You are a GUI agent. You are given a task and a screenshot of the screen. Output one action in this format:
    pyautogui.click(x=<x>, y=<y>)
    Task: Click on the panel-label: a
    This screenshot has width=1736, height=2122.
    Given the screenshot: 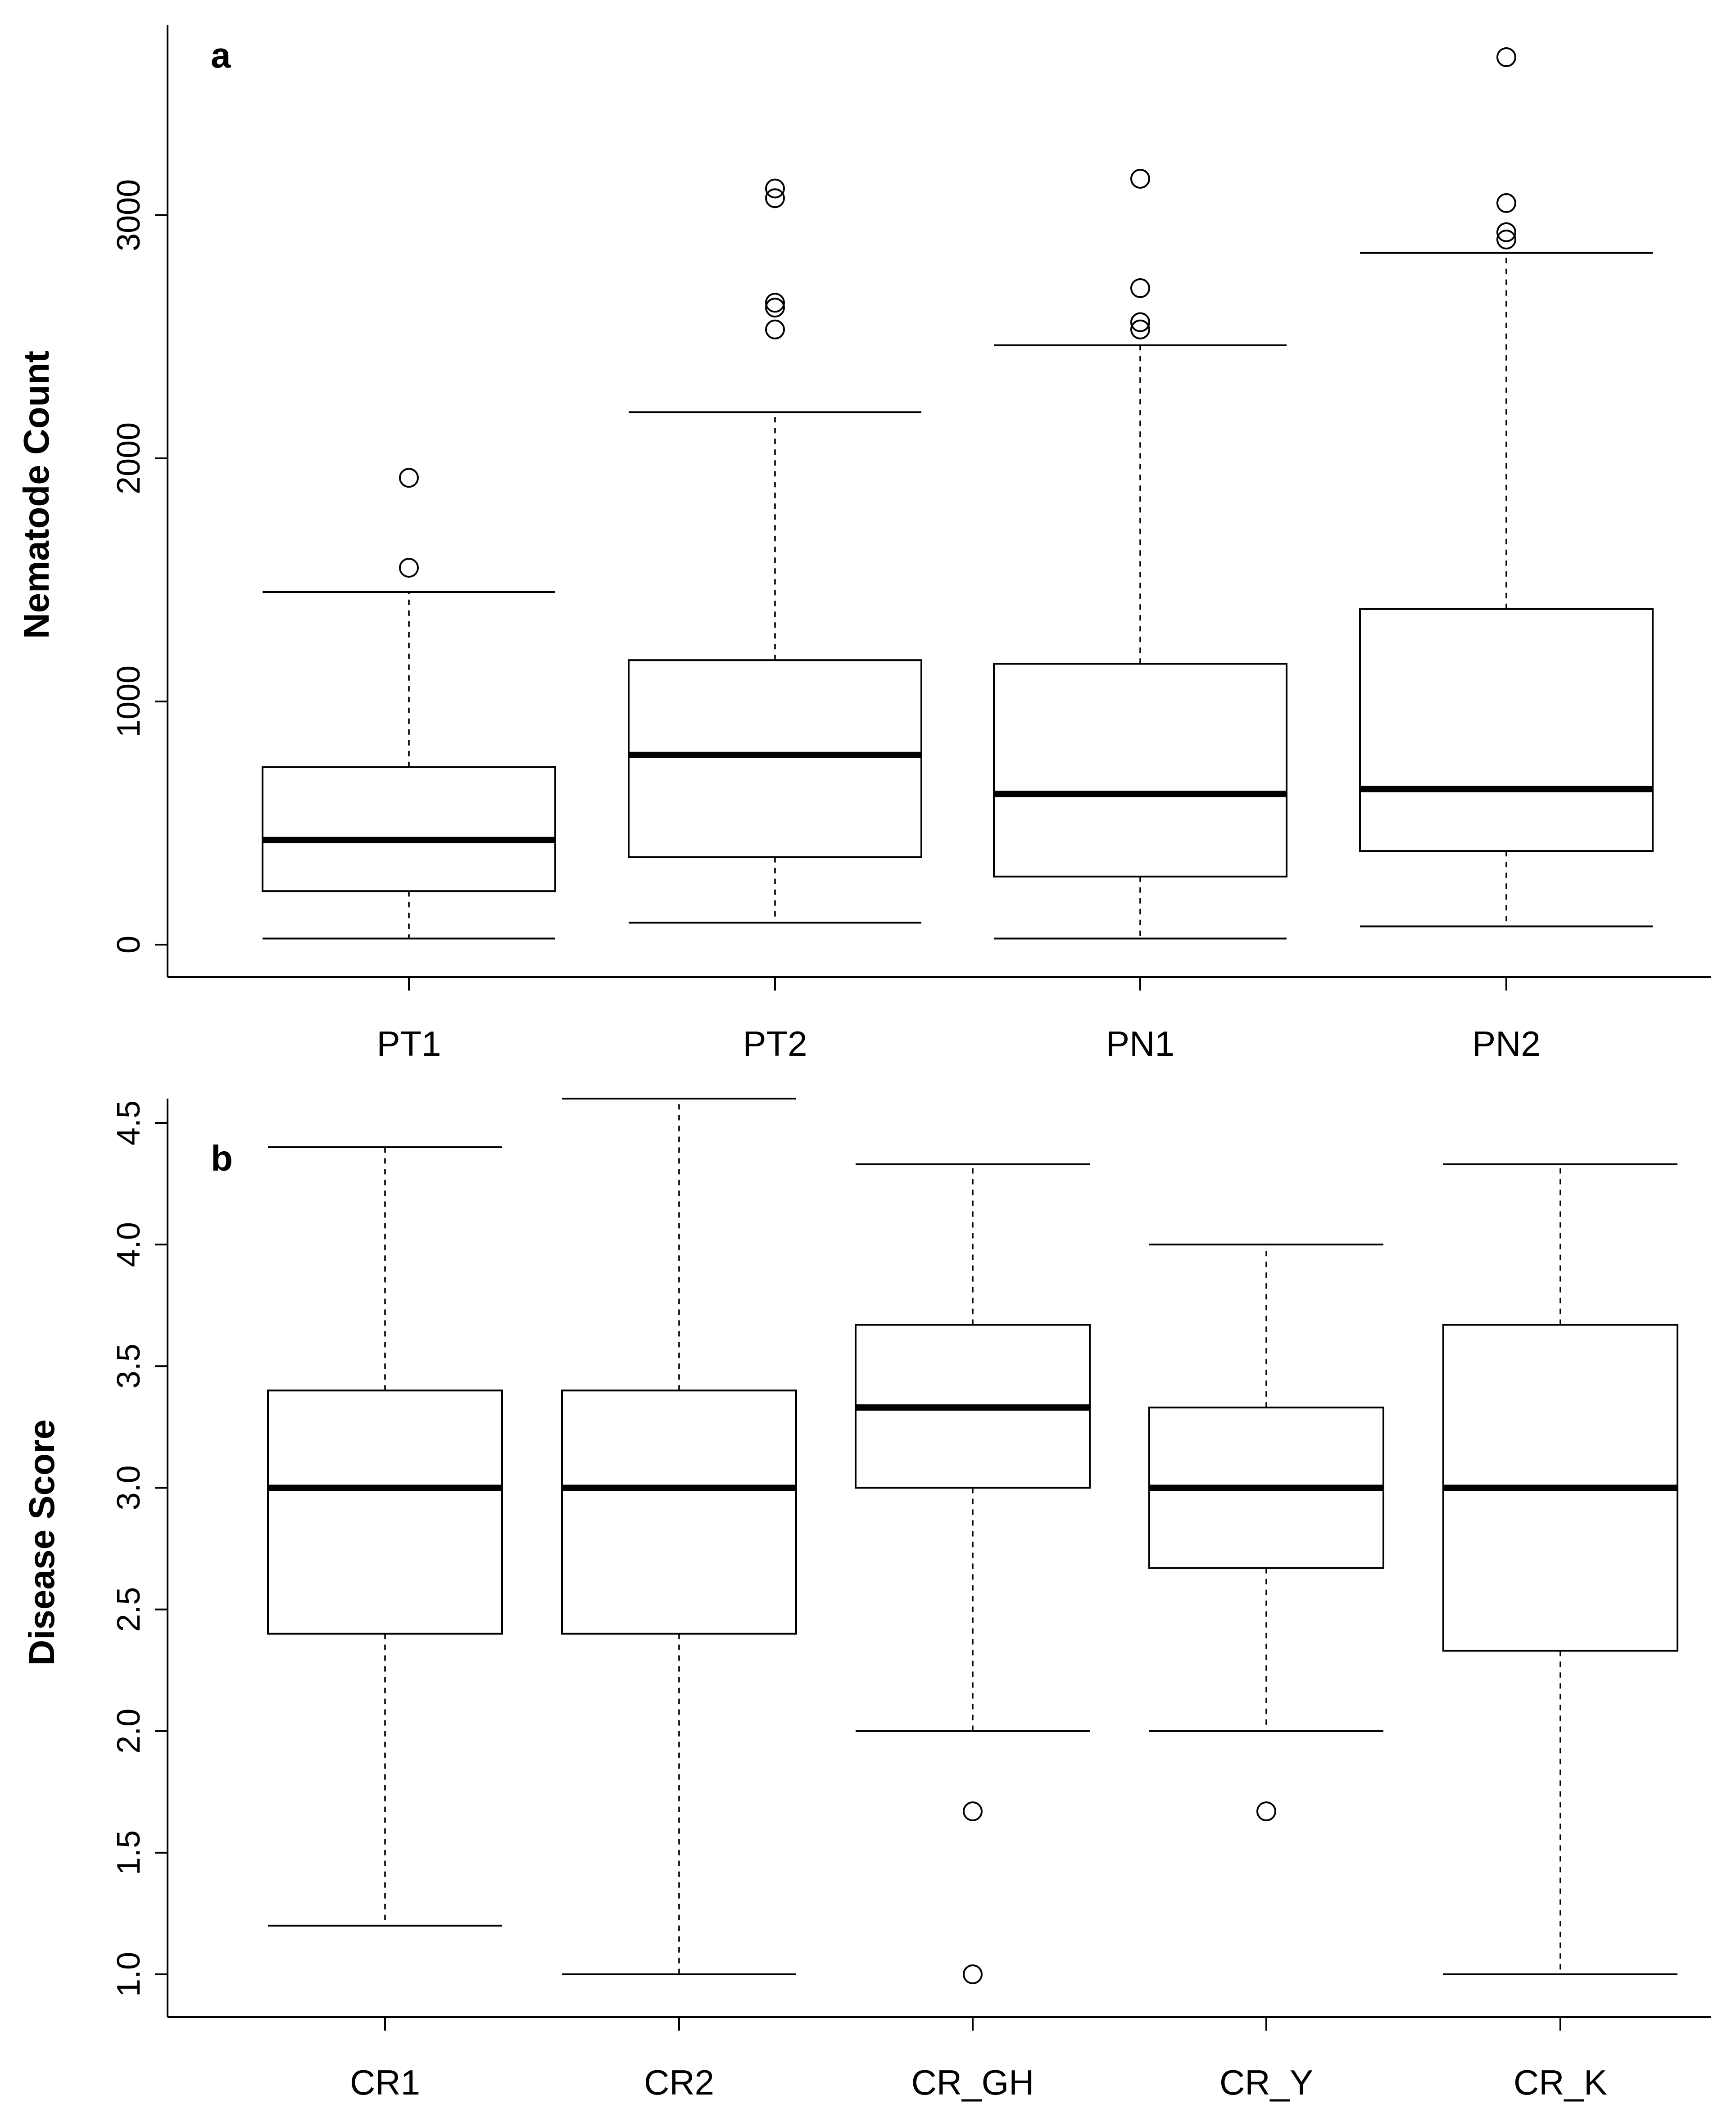 What is the action you would take?
    pyautogui.click(x=221, y=55)
    